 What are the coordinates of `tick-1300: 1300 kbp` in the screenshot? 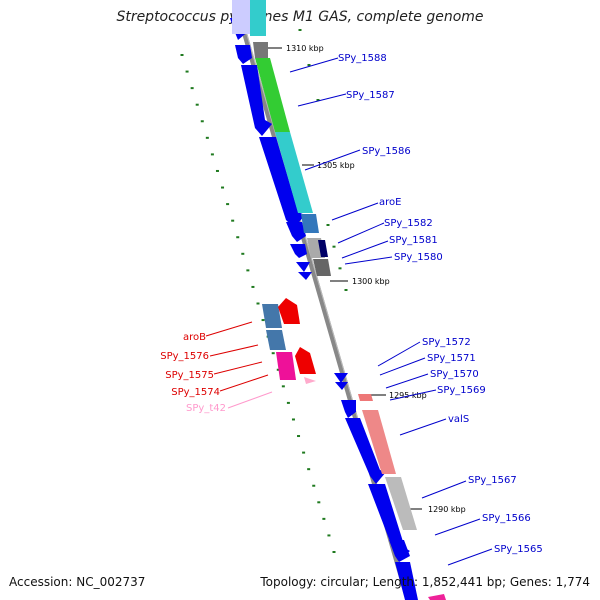 It's located at (360, 281).